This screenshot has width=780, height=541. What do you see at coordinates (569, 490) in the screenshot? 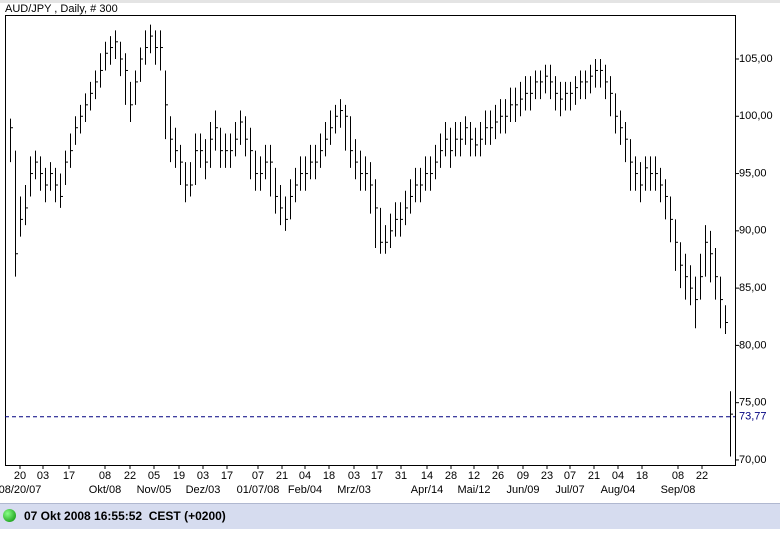
I see `x-month-label: Jul/07` at bounding box center [569, 490].